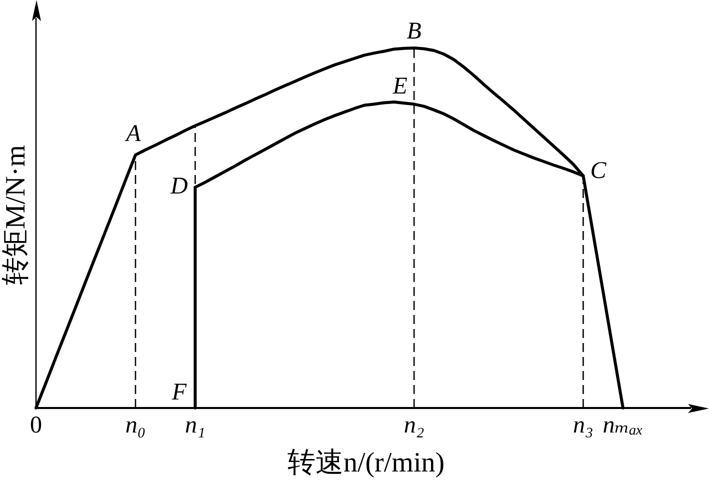 The width and height of the screenshot is (709, 480). Describe the element at coordinates (414, 31) in the screenshot. I see `annotation: B` at that location.